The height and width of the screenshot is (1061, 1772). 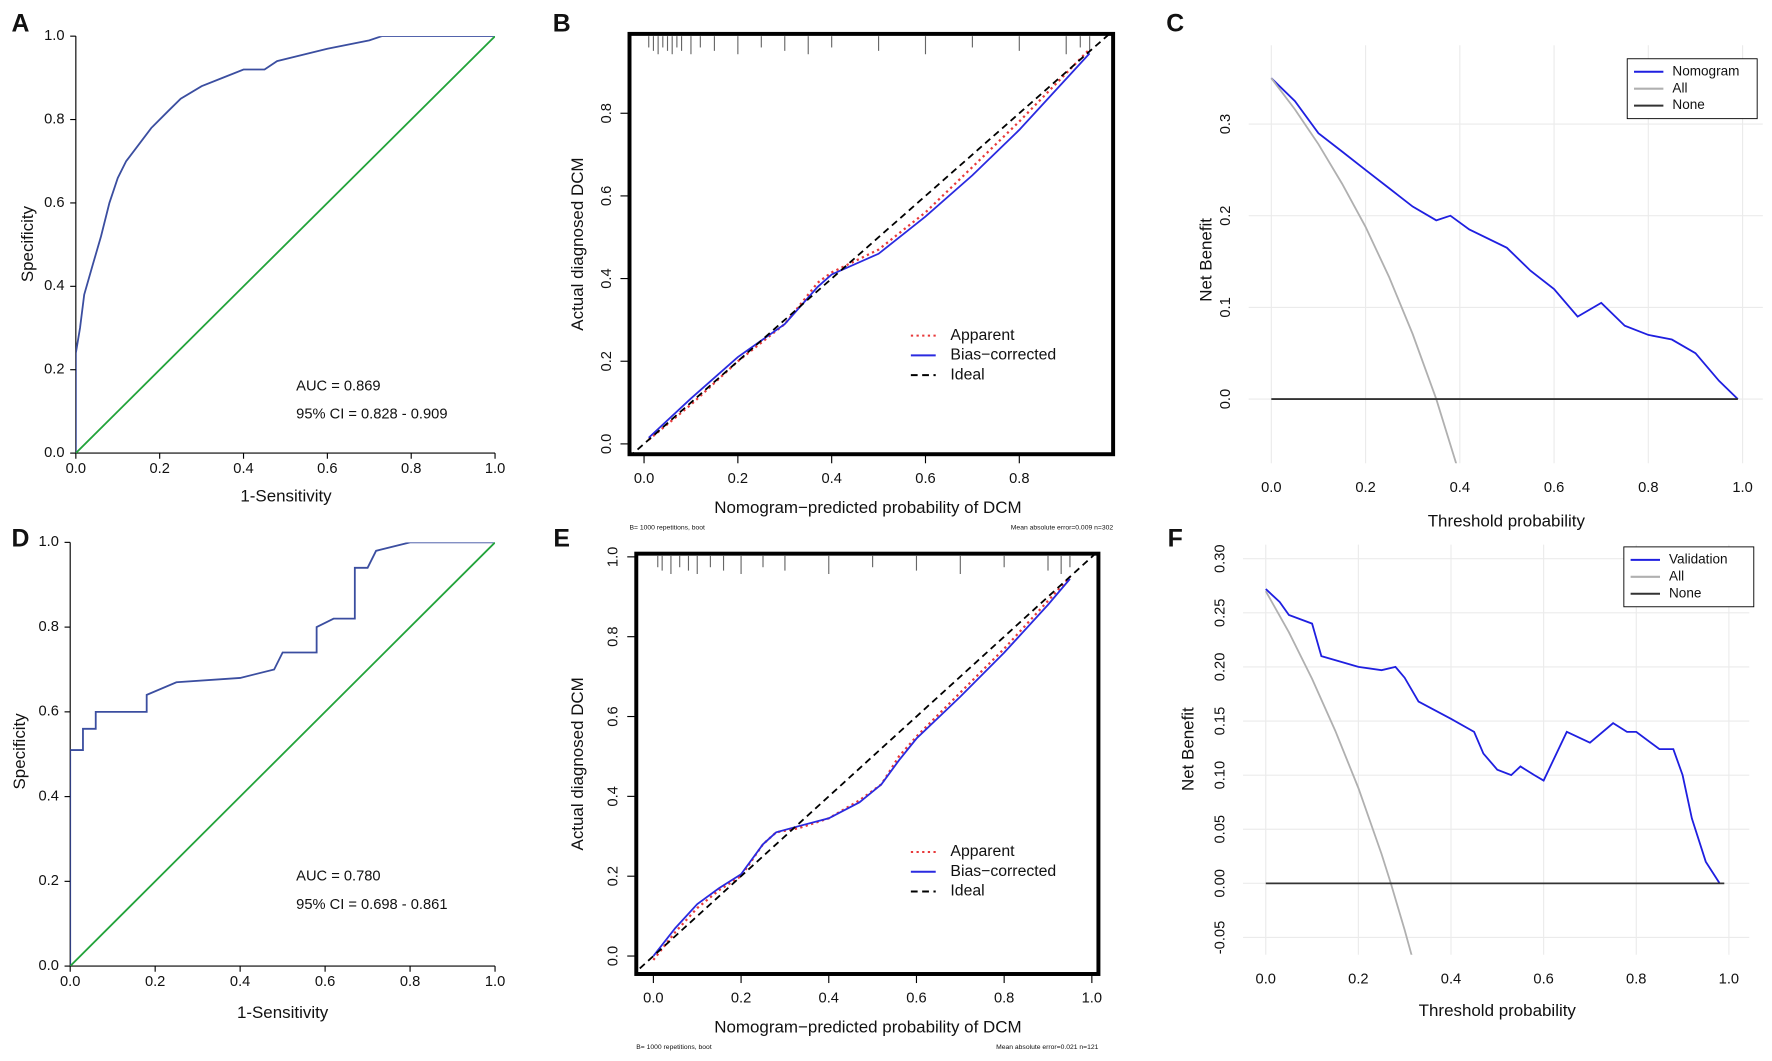 What do you see at coordinates (338, 877) in the screenshot?
I see `annotation: AUC = 0.780` at bounding box center [338, 877].